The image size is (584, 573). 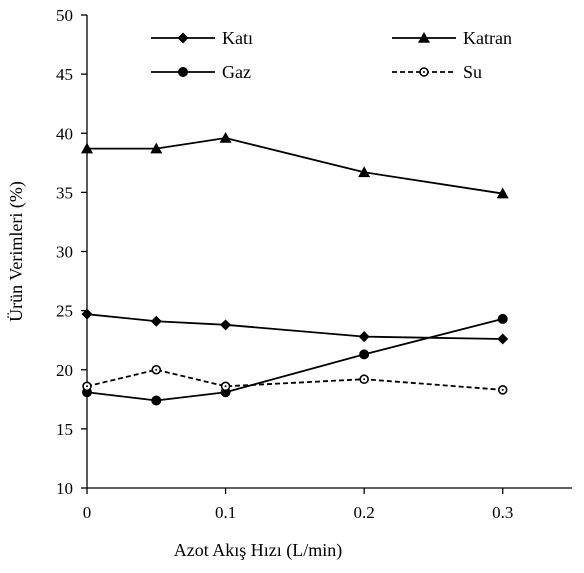 What do you see at coordinates (452, 38) in the screenshot?
I see `legend-item-katran: Katran` at bounding box center [452, 38].